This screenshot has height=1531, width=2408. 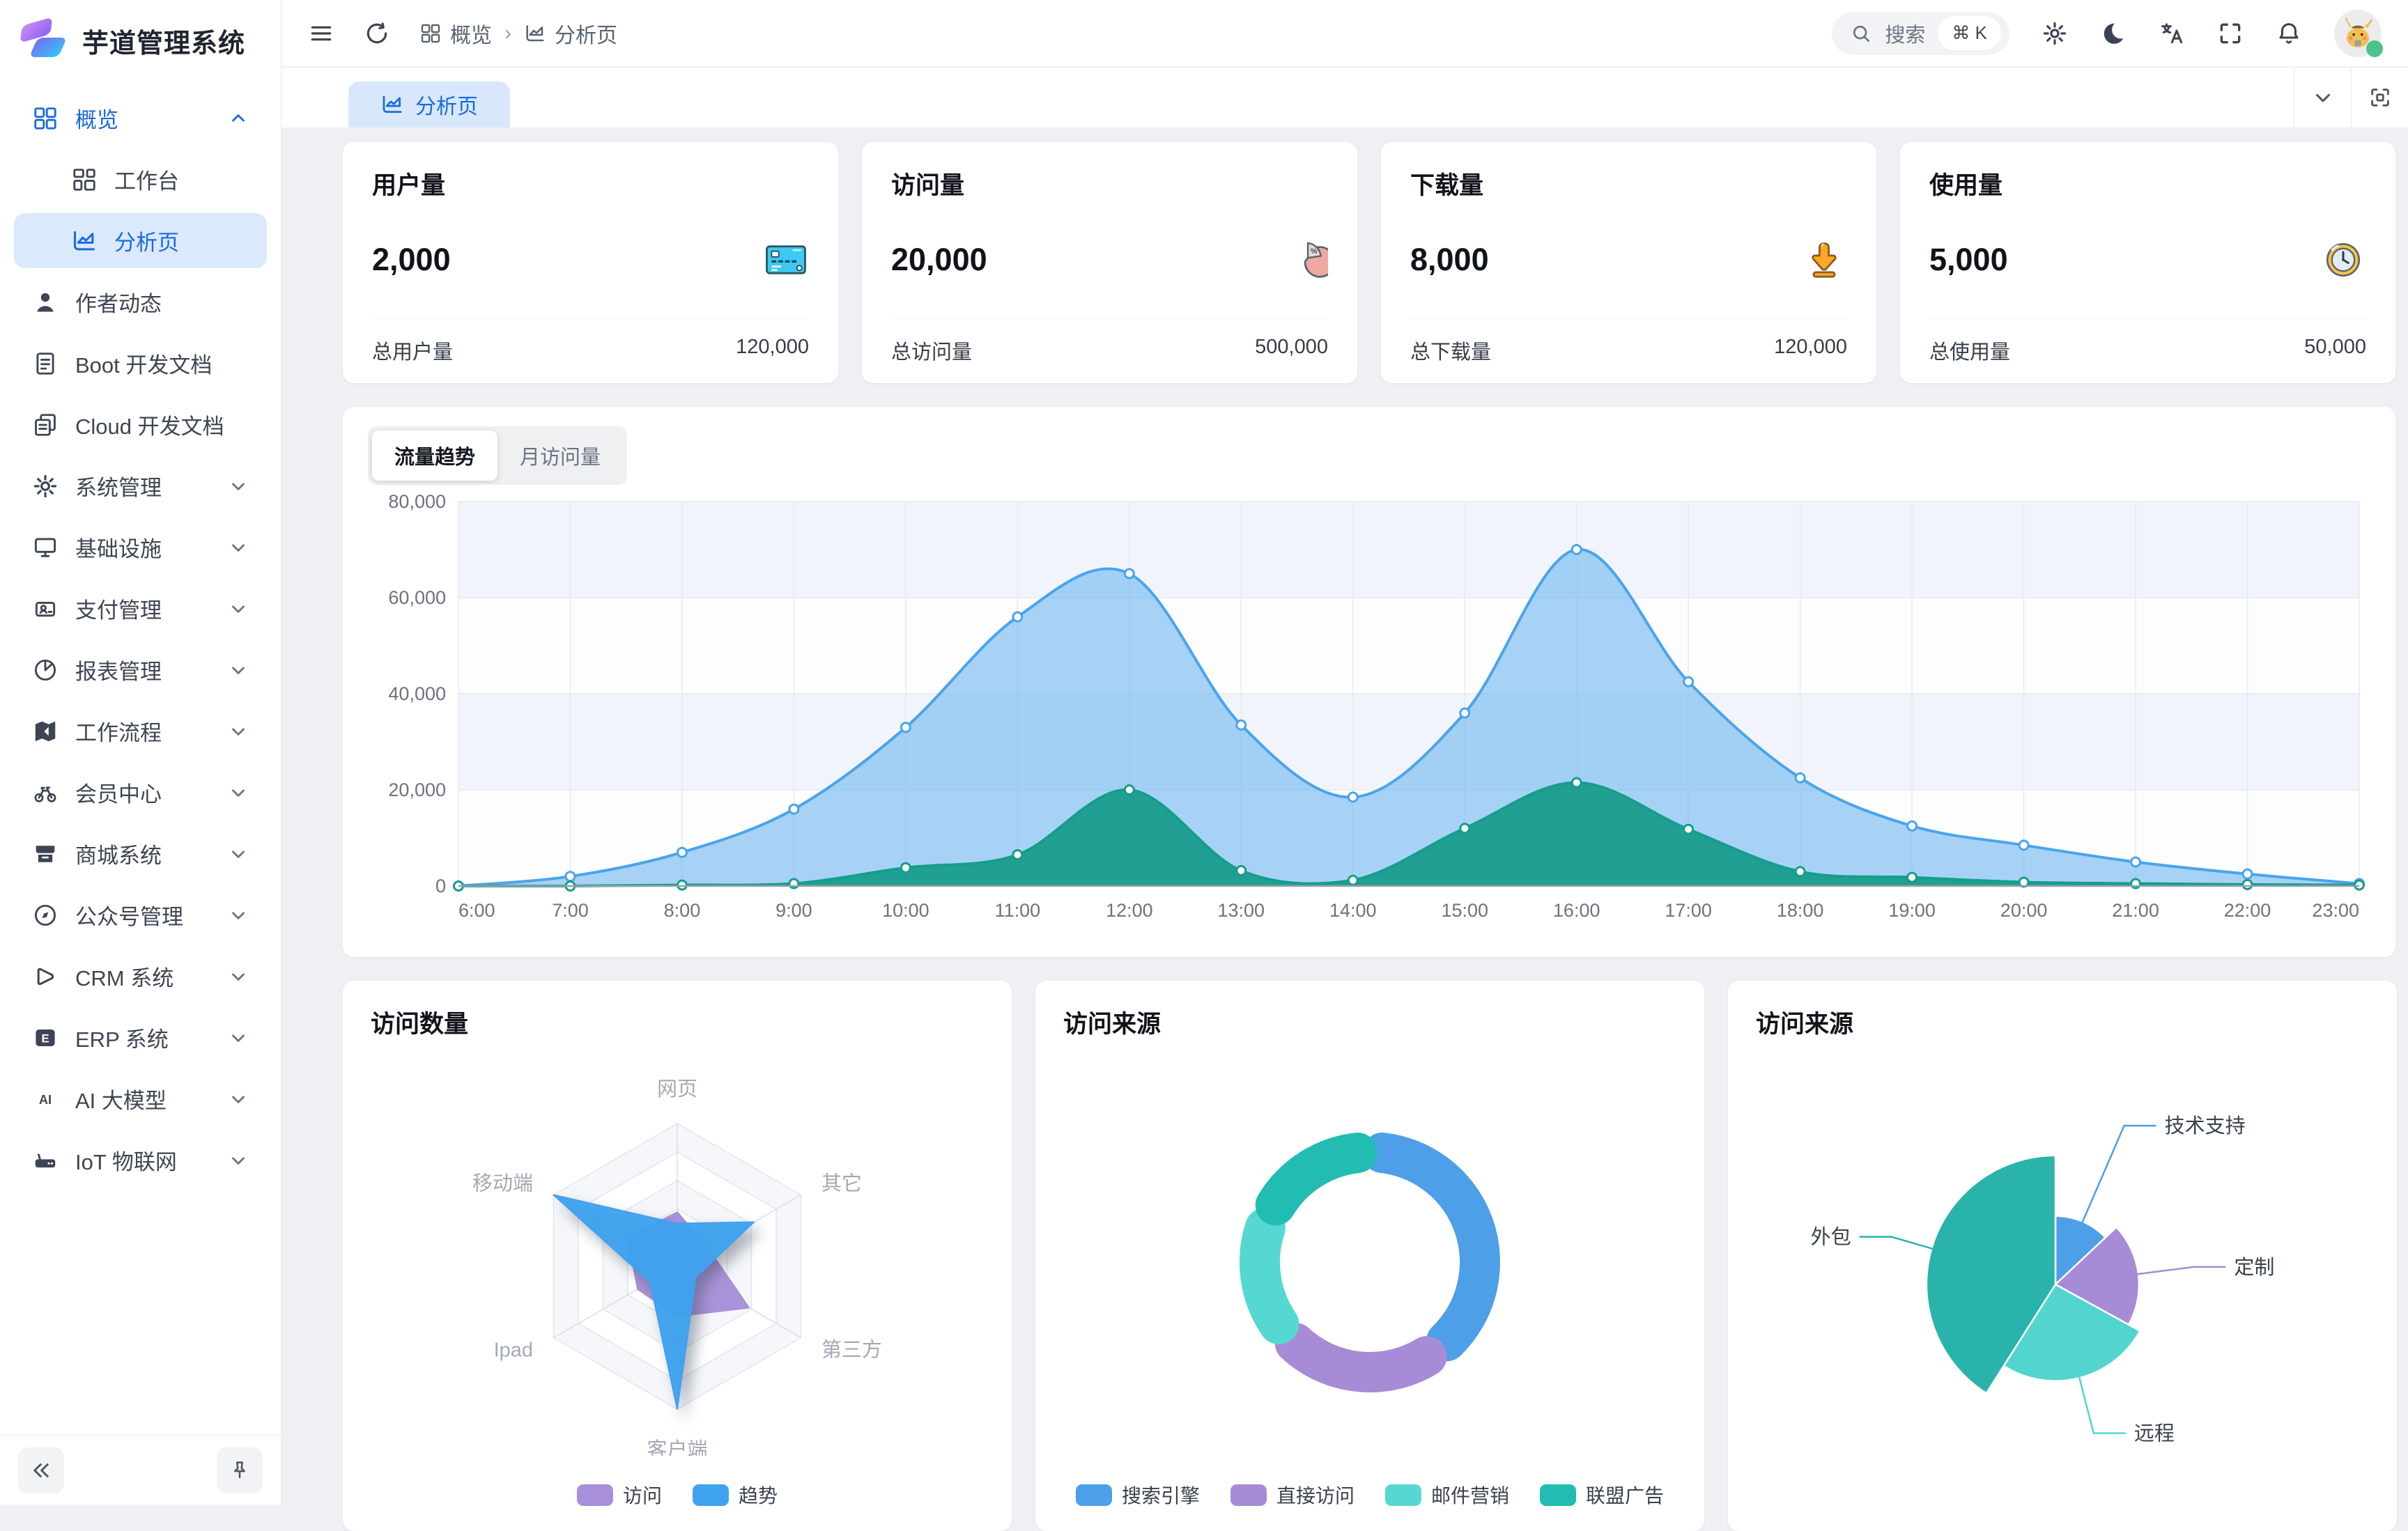 I want to click on breadcrumb-overview: 概览, so click(x=456, y=33).